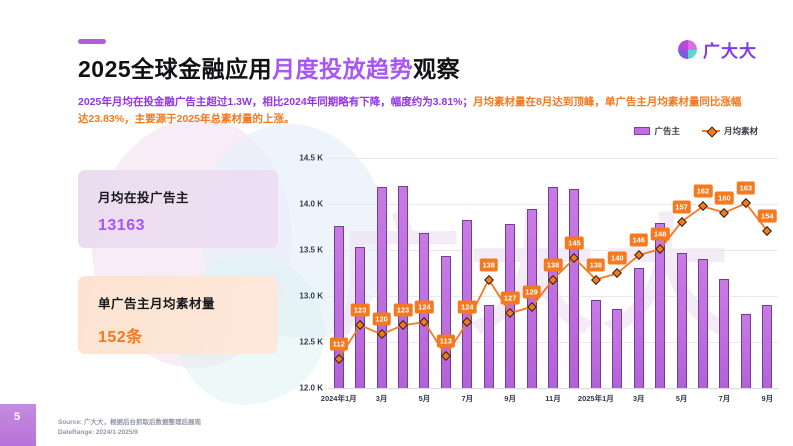 Image resolution: width=793 pixels, height=446 pixels. Describe the element at coordinates (121, 225) in the screenshot. I see `kpi-card-advertisers-value: 13163` at that location.